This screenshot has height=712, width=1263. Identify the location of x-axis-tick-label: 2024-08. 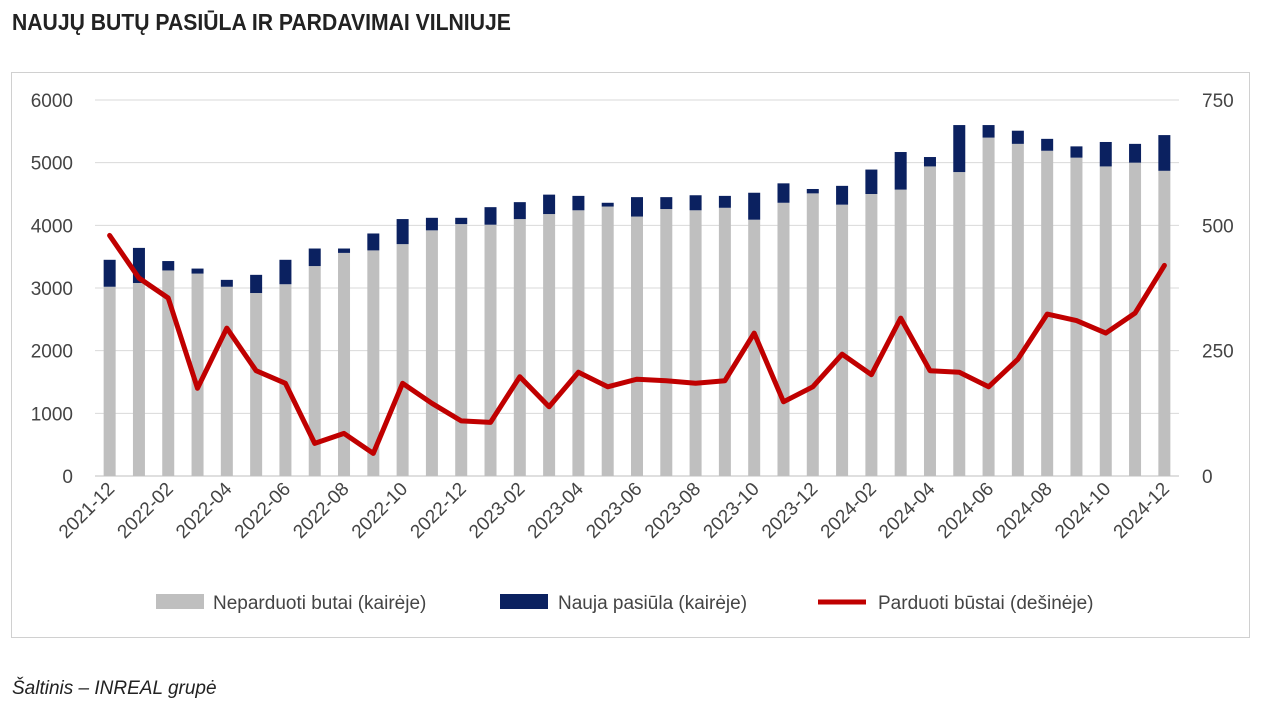
(1025, 511).